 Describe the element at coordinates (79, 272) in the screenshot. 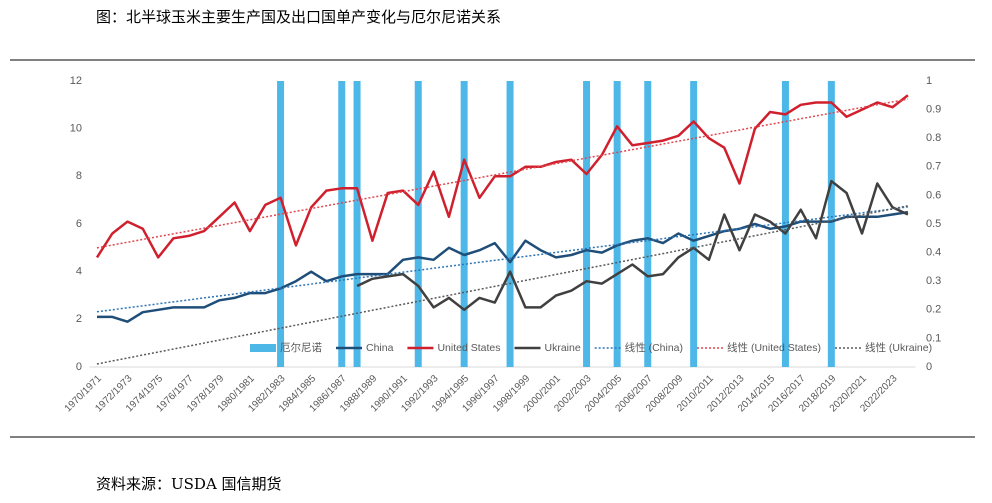

I see `y-tick-label: 4` at that location.